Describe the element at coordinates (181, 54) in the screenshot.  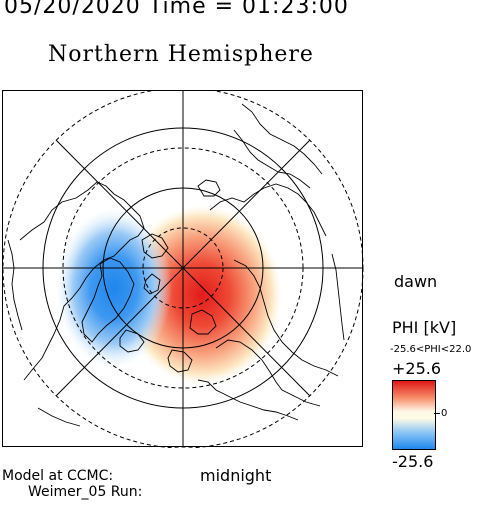
I see `page-title: Northern Hemisphere` at that location.